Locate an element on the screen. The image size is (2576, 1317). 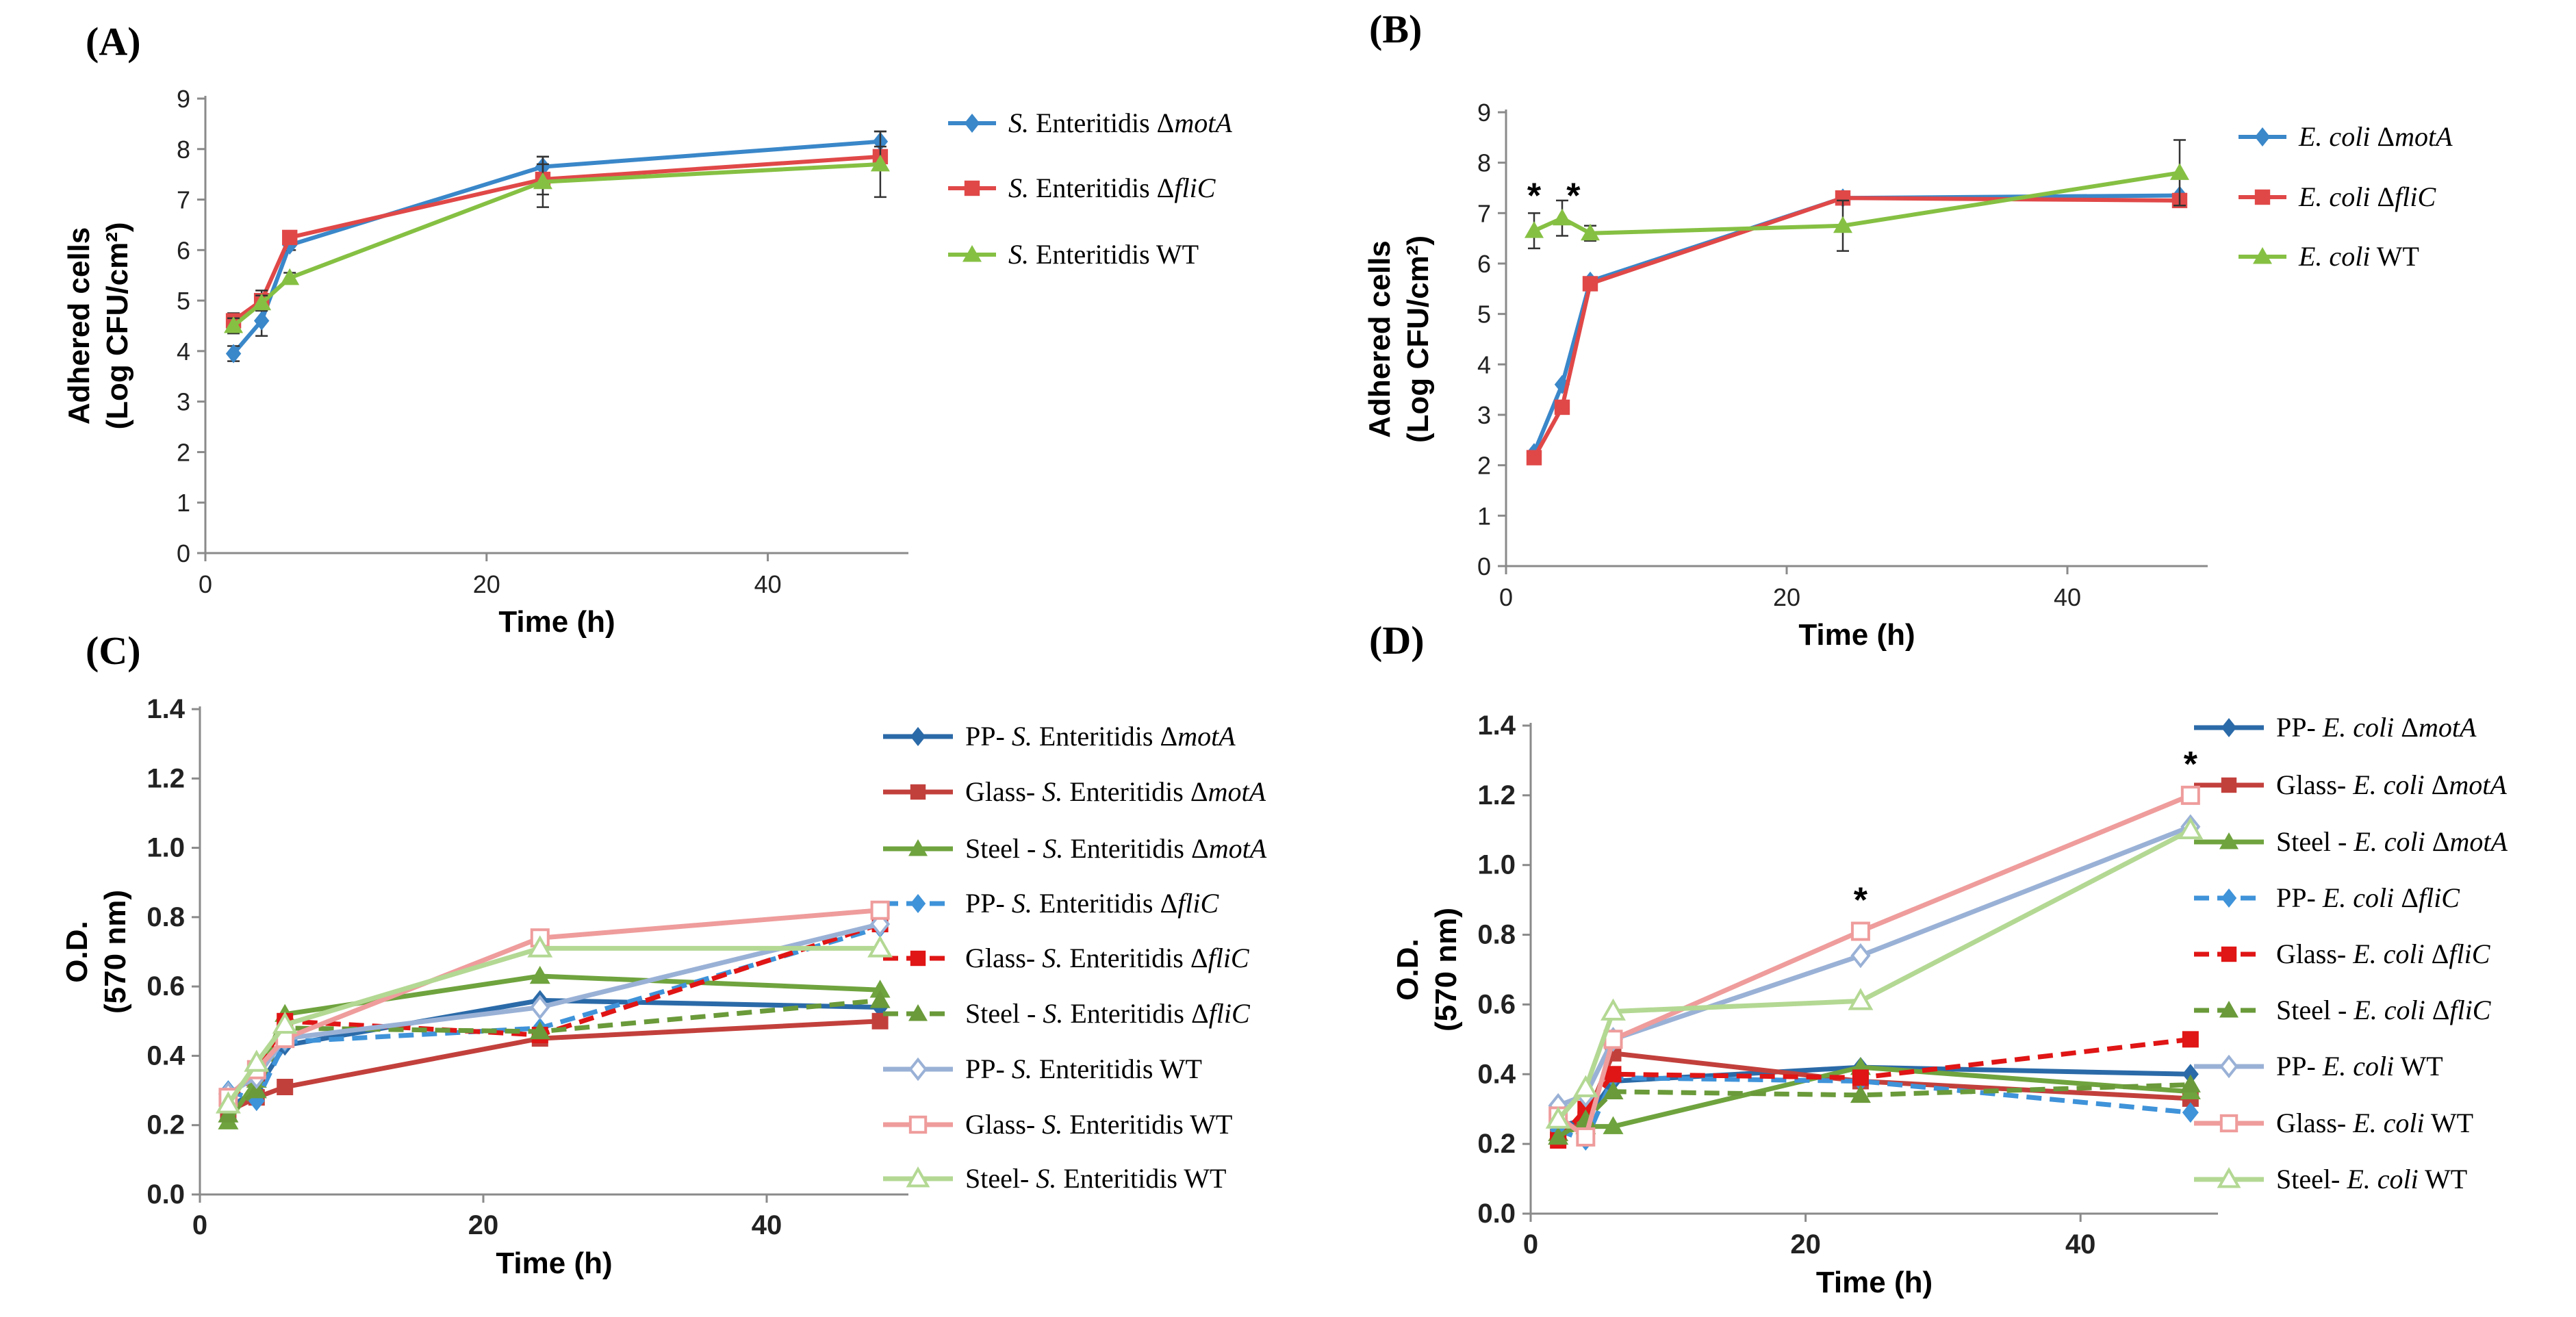
legend-entry: PP- E. coli WT is located at coordinates (2318, 1066).